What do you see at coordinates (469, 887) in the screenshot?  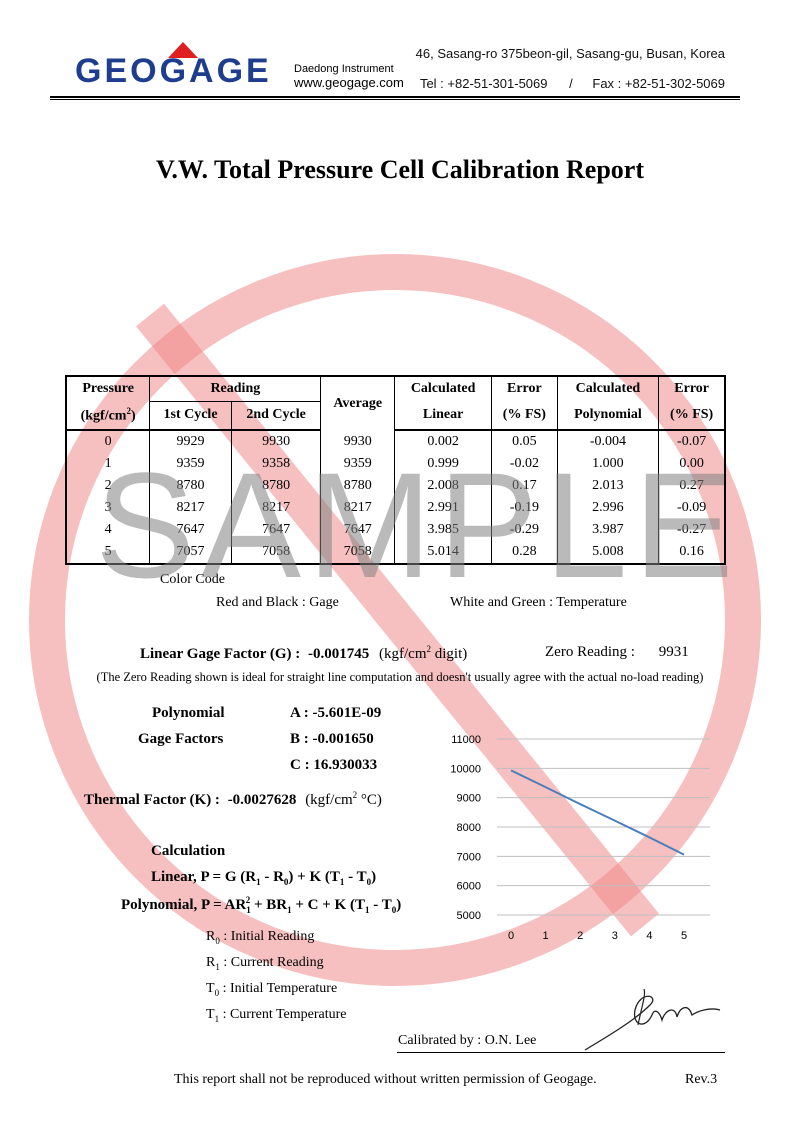 I see `y-tick-label: 6000` at bounding box center [469, 887].